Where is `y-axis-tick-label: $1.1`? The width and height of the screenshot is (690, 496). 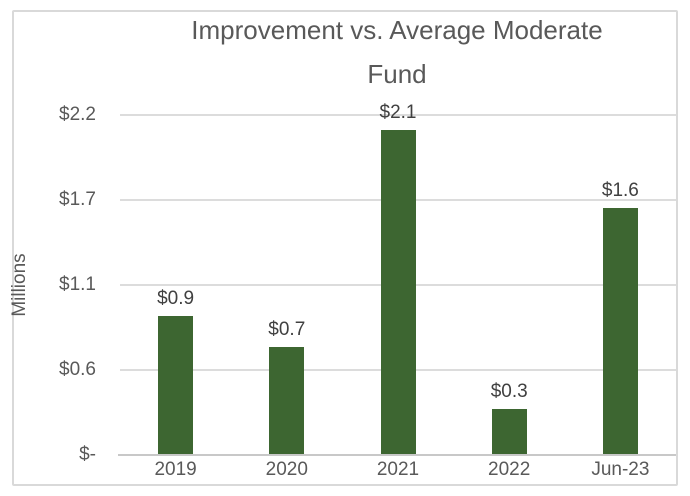
y-axis-tick-label: $1.1 is located at coordinates (77, 284).